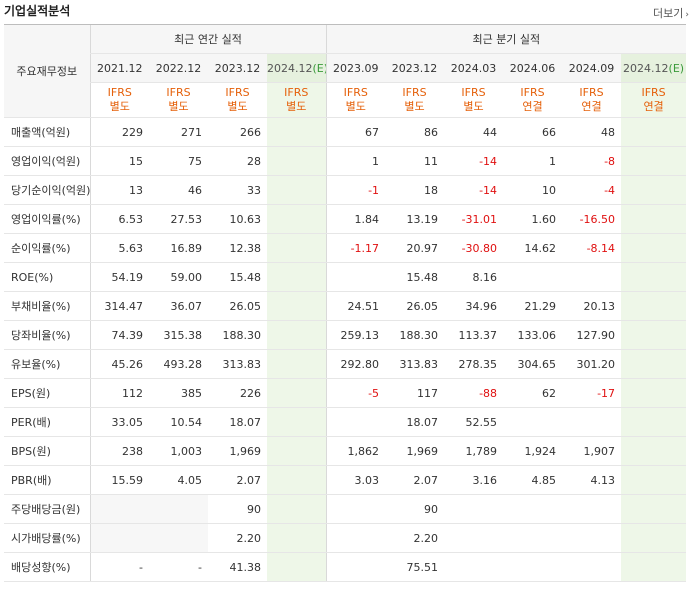 The image size is (699, 589). Describe the element at coordinates (671, 13) in the screenshot. I see `more-link: 더보기 ›` at that location.